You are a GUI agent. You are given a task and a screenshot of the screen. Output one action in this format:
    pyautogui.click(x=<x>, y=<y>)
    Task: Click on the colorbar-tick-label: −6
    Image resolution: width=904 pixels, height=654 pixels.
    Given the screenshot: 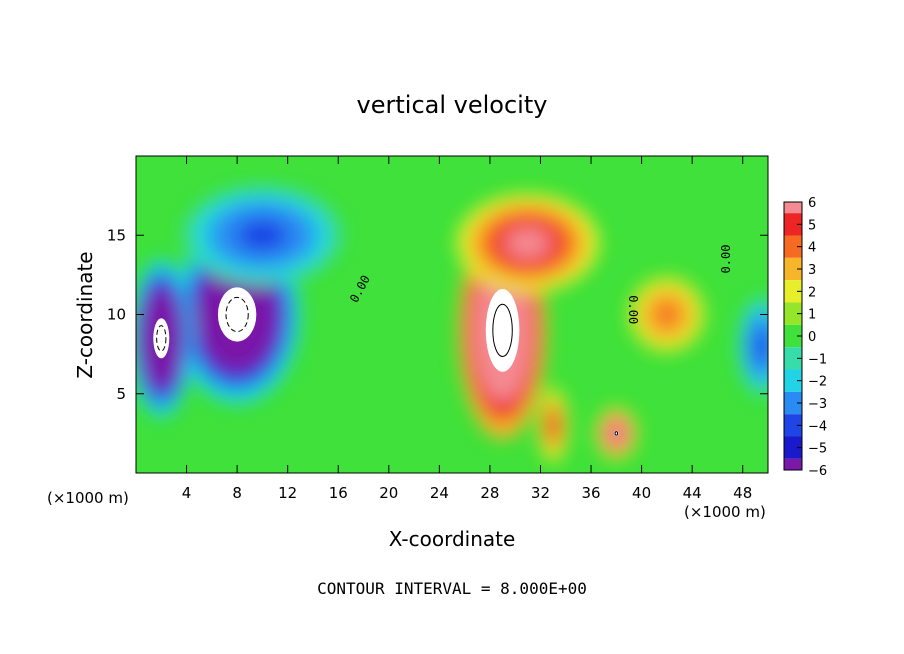 What is the action you would take?
    pyautogui.click(x=817, y=471)
    